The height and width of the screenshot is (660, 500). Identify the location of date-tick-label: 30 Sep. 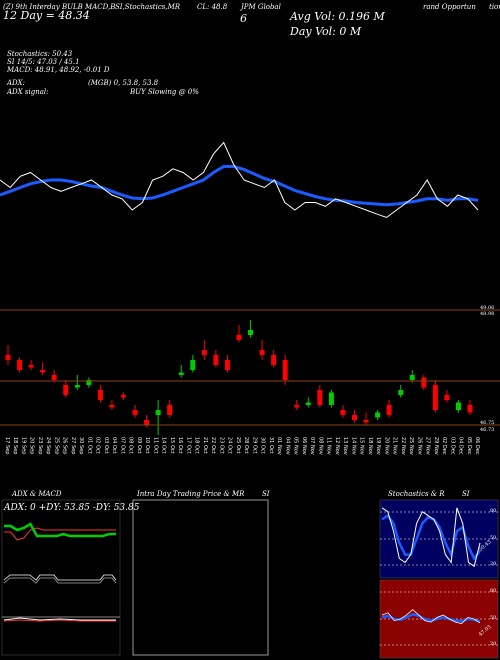
(81, 445).